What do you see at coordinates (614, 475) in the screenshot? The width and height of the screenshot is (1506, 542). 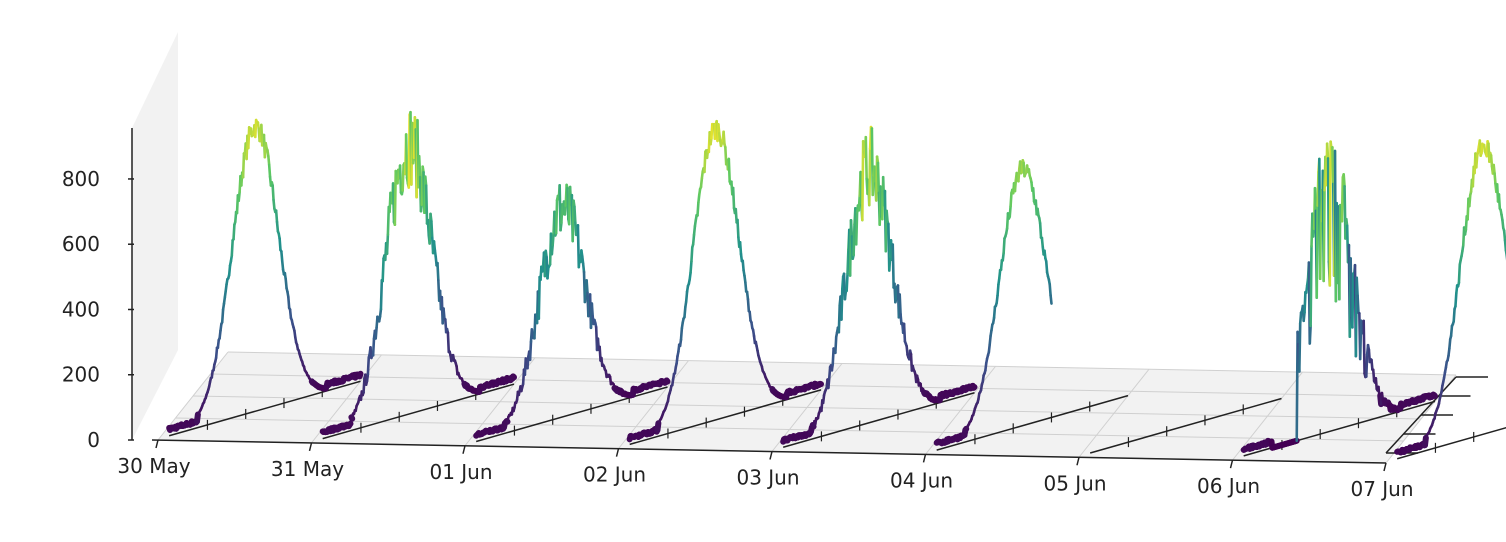 I see `x-tick-label: 02 Jun` at bounding box center [614, 475].